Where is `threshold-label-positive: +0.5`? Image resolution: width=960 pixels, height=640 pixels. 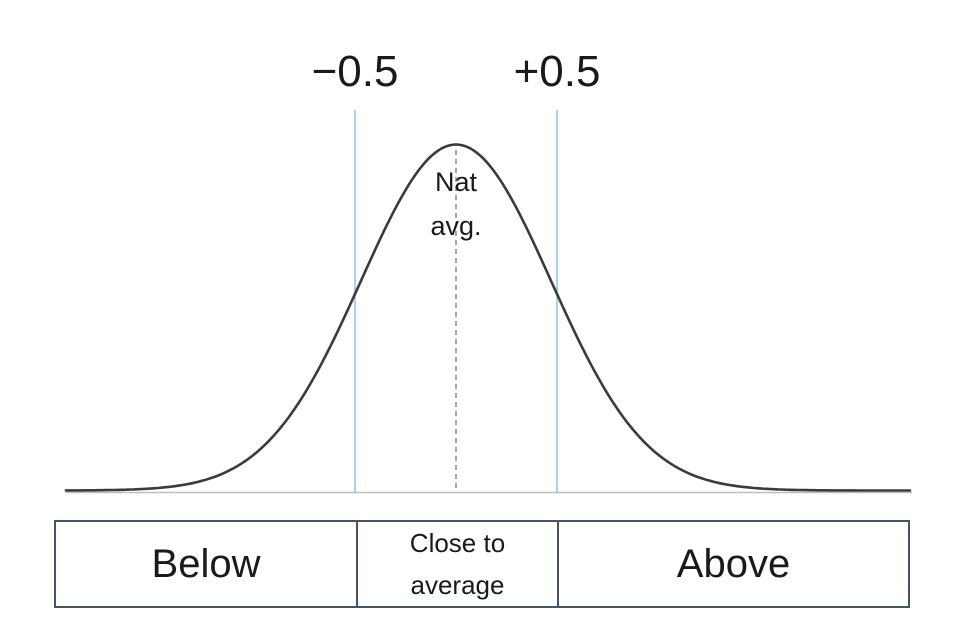 threshold-label-positive: +0.5 is located at coordinates (557, 71).